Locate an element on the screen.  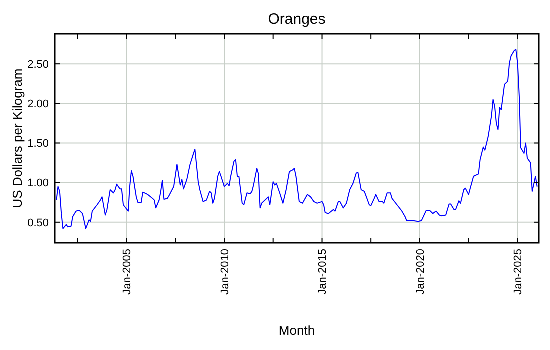
x-tick-label: Jan-2020 is located at coordinates (420, 272).